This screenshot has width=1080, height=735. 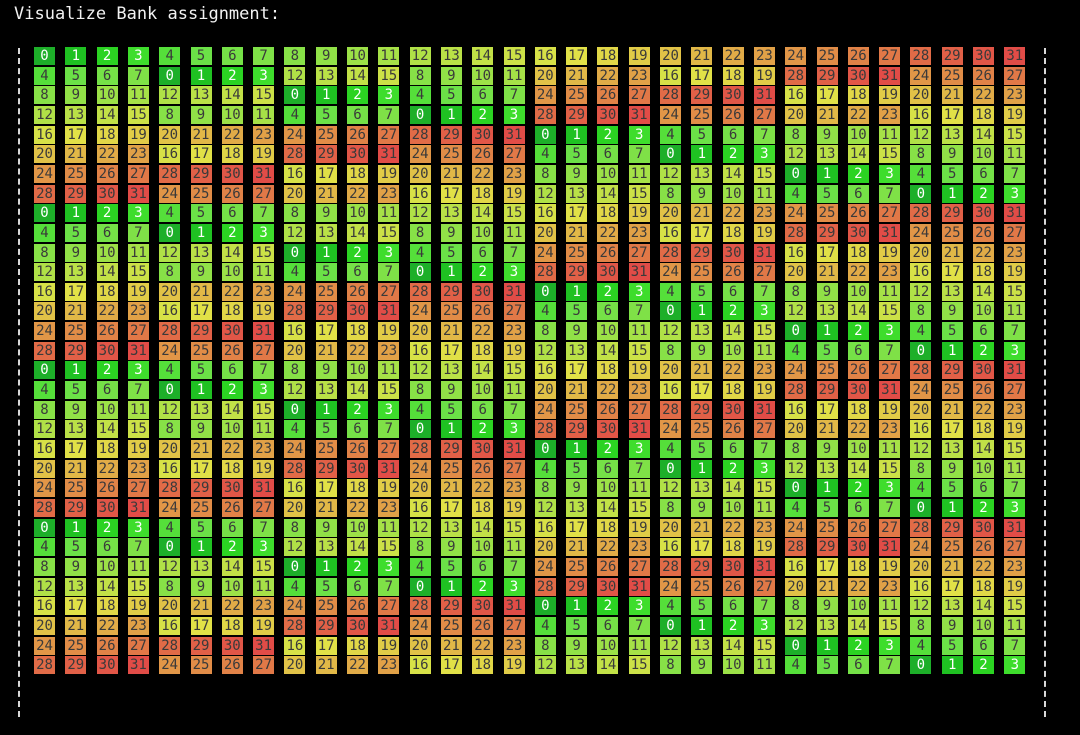 What do you see at coordinates (639, 173) in the screenshot?
I see `bank-cell: 11` at bounding box center [639, 173].